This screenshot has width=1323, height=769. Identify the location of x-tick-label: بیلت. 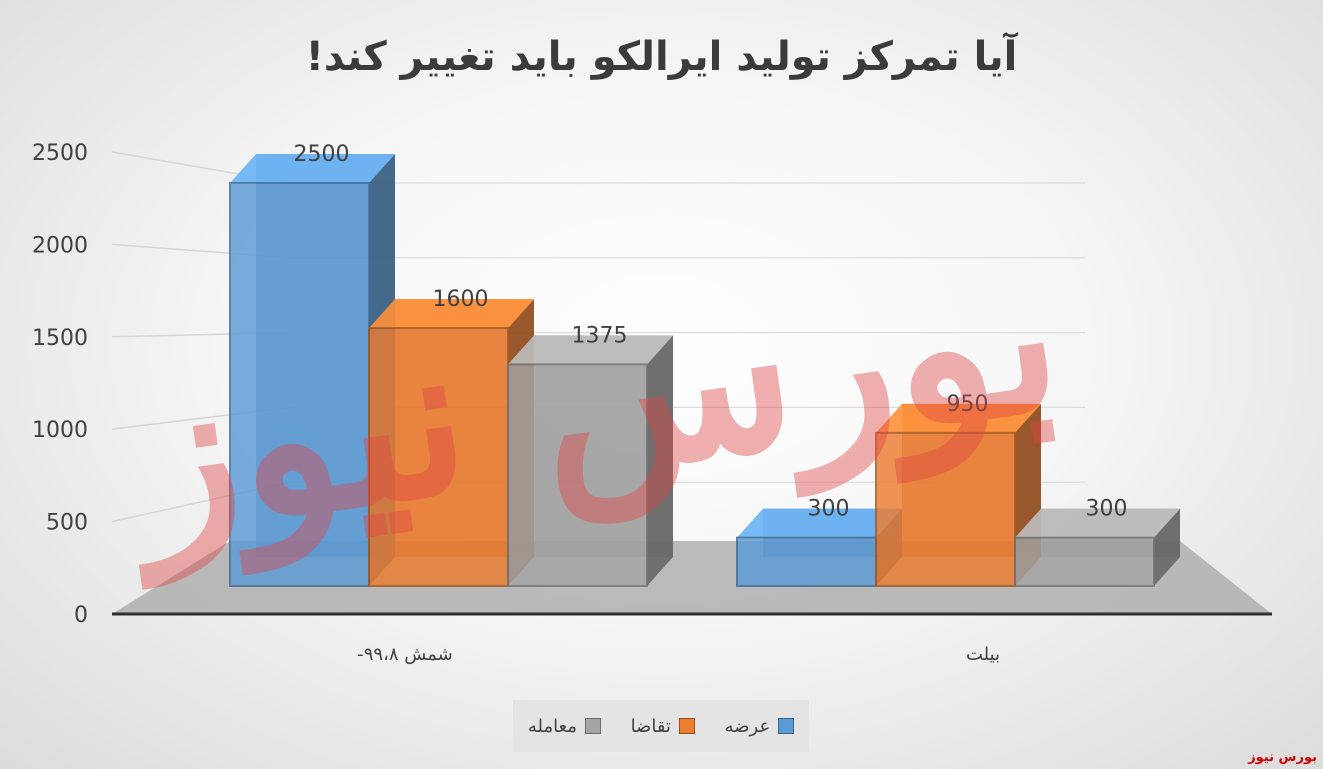
(983, 654).